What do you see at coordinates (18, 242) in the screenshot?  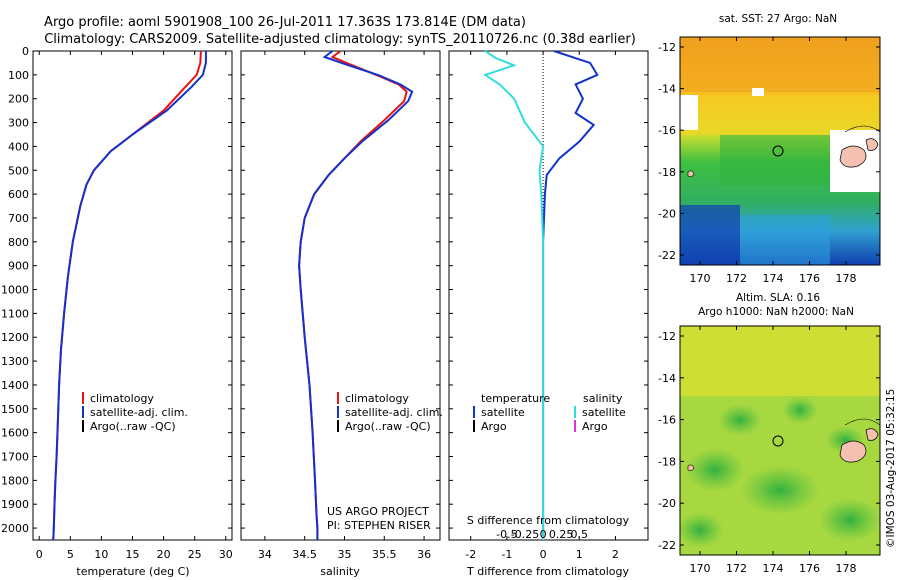 I see `y-tick-label: 800` at bounding box center [18, 242].